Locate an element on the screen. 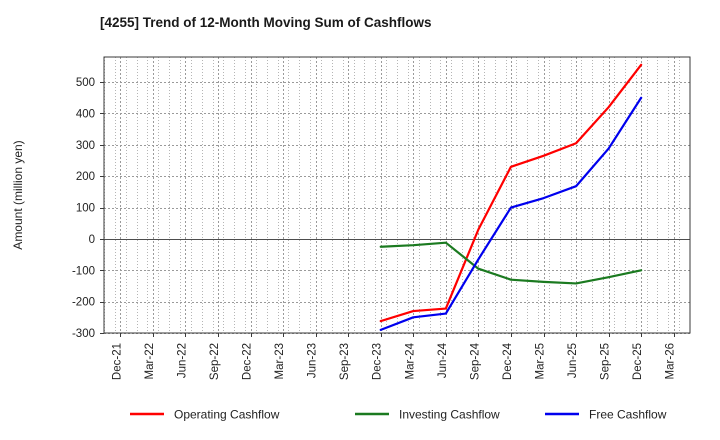 The image size is (720, 440). y-tick-label: 300 is located at coordinates (85, 146).